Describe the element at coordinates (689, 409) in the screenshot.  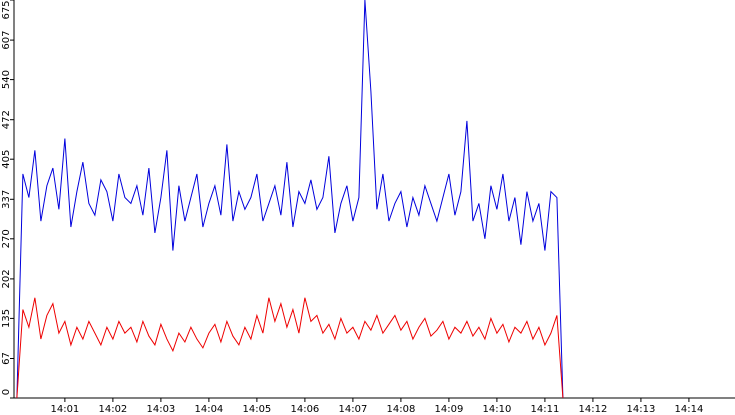
I see `x-tick-label: 14:14` at that location.